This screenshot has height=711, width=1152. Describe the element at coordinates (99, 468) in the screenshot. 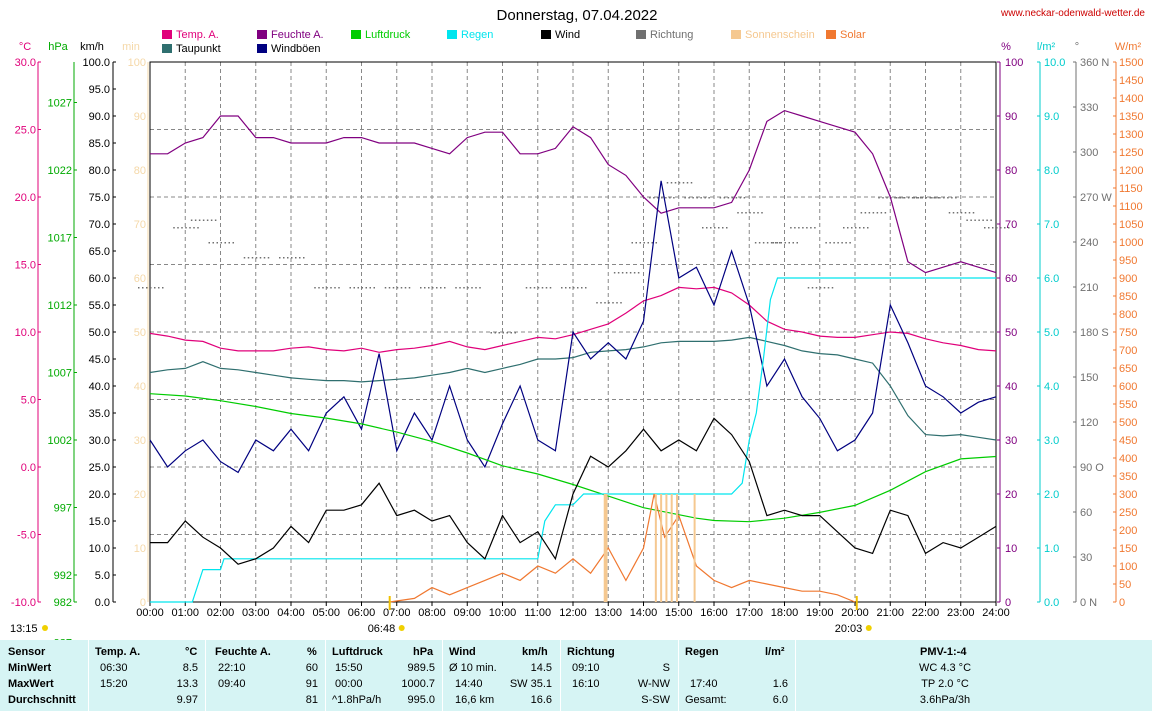

I see `wind-tick-label: 25.0` at that location.